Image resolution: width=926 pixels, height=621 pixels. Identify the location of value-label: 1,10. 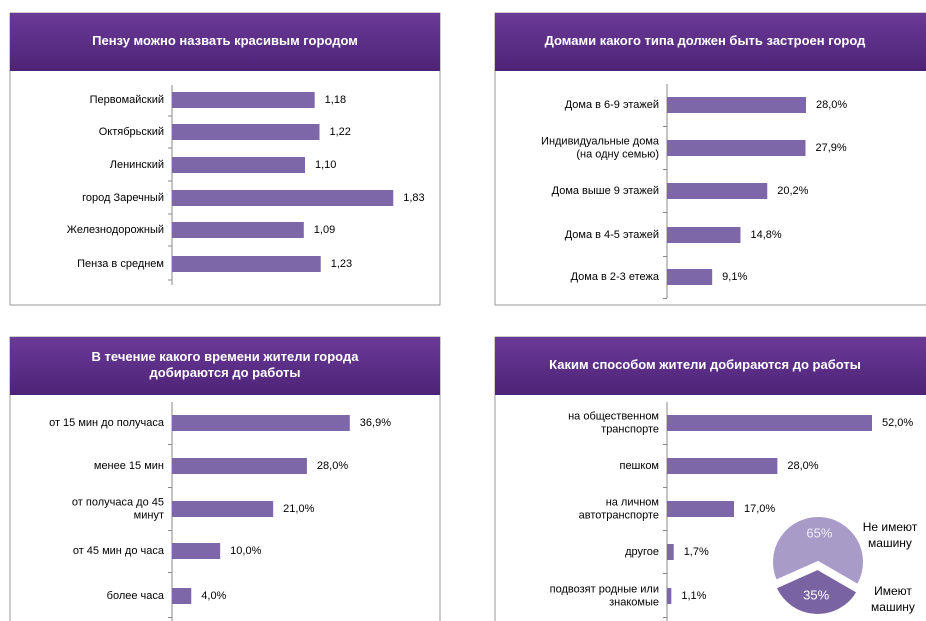
(325, 165).